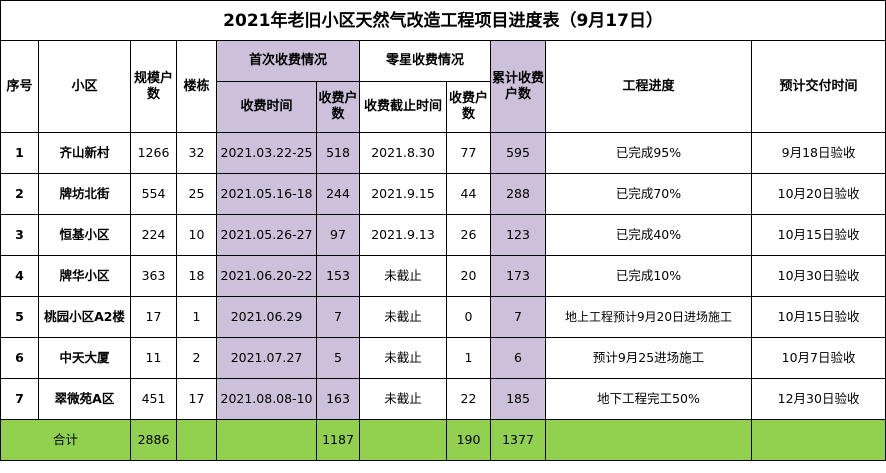  What do you see at coordinates (266, 440) in the screenshot?
I see `total-first-time-empty` at bounding box center [266, 440].